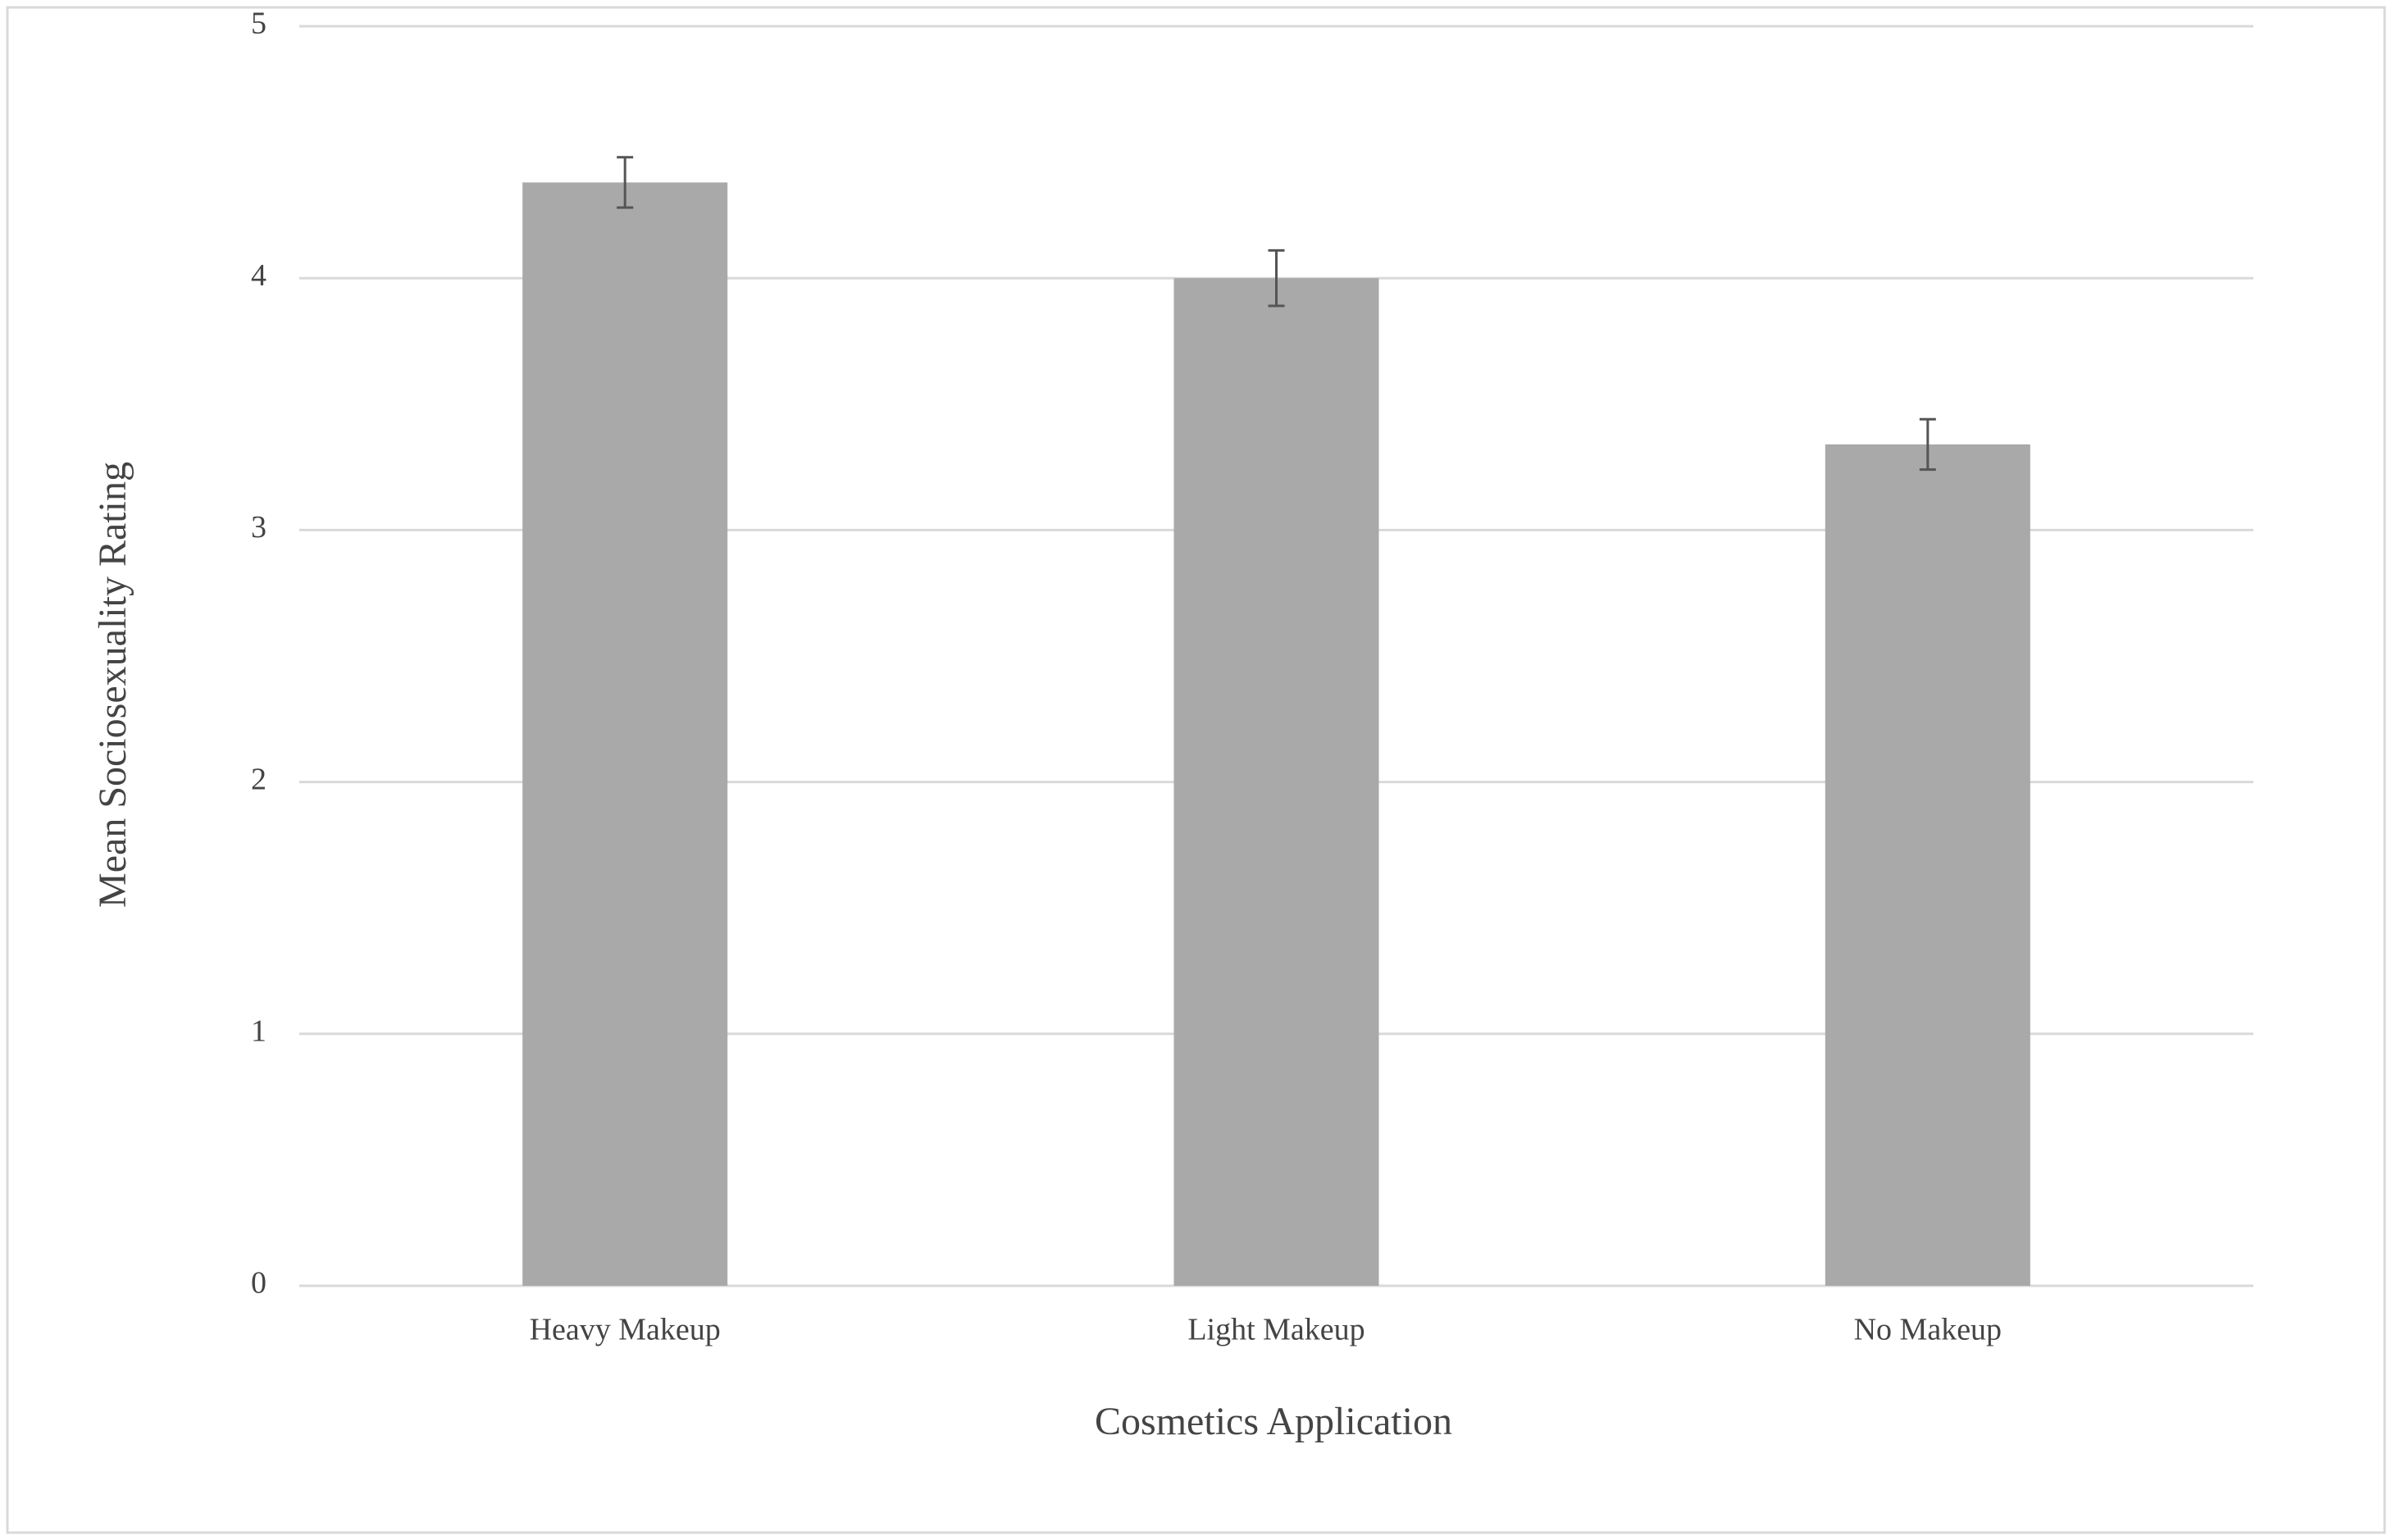 Image resolution: width=2392 pixels, height=1540 pixels. What do you see at coordinates (113, 685) in the screenshot?
I see `y-axis-title: Mean Sociosexuality Rating` at bounding box center [113, 685].